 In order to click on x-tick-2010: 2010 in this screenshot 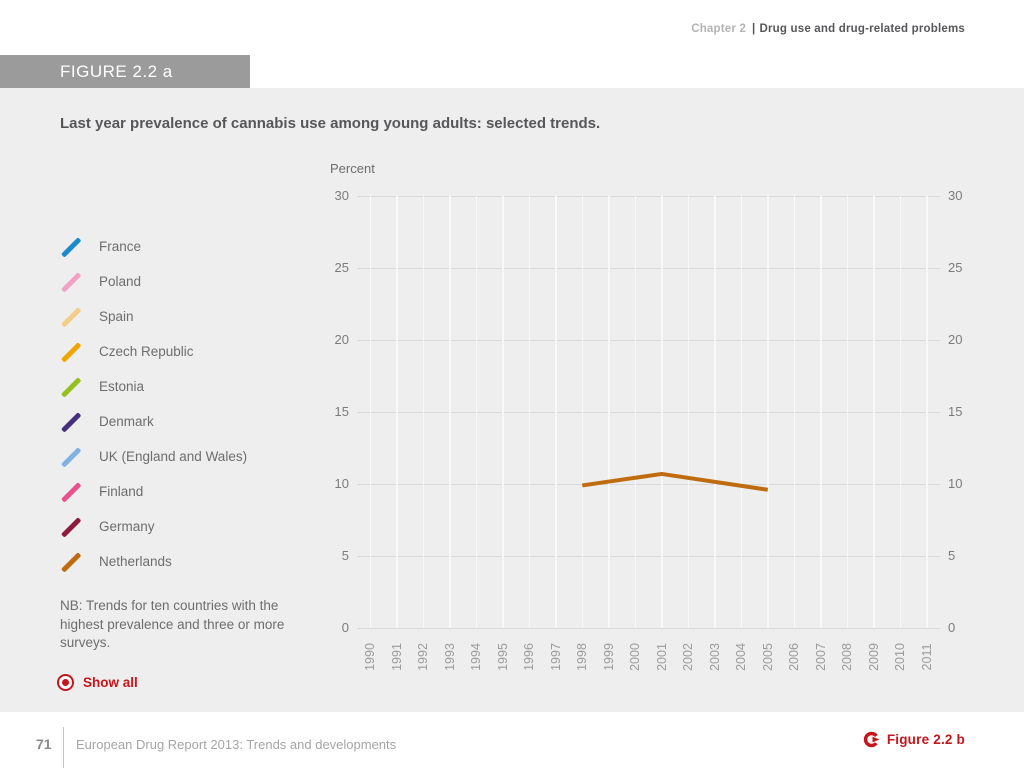, I will do `click(900, 657)`.